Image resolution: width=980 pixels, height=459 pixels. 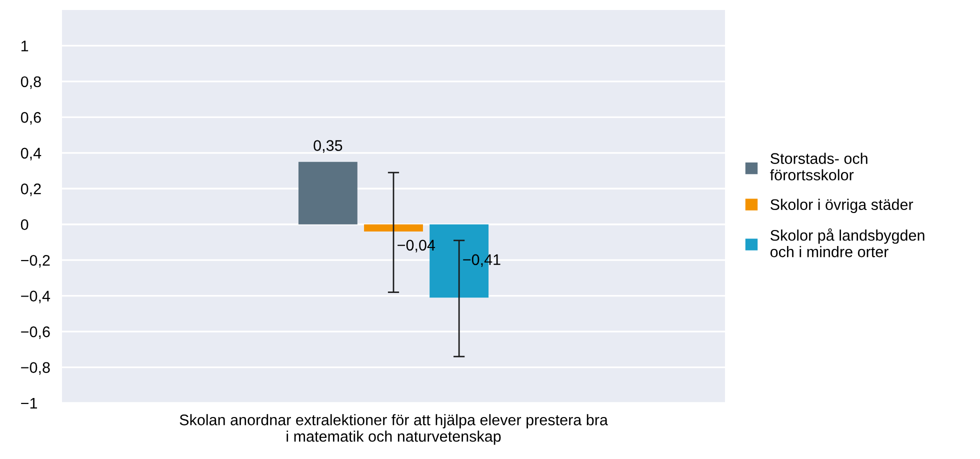 What do you see at coordinates (394, 429) in the screenshot?
I see `x-tick-label: Skolan anordnar extralektioner för att hjälpa elever prestera bra i matematik och naturvetenskap` at bounding box center [394, 429].